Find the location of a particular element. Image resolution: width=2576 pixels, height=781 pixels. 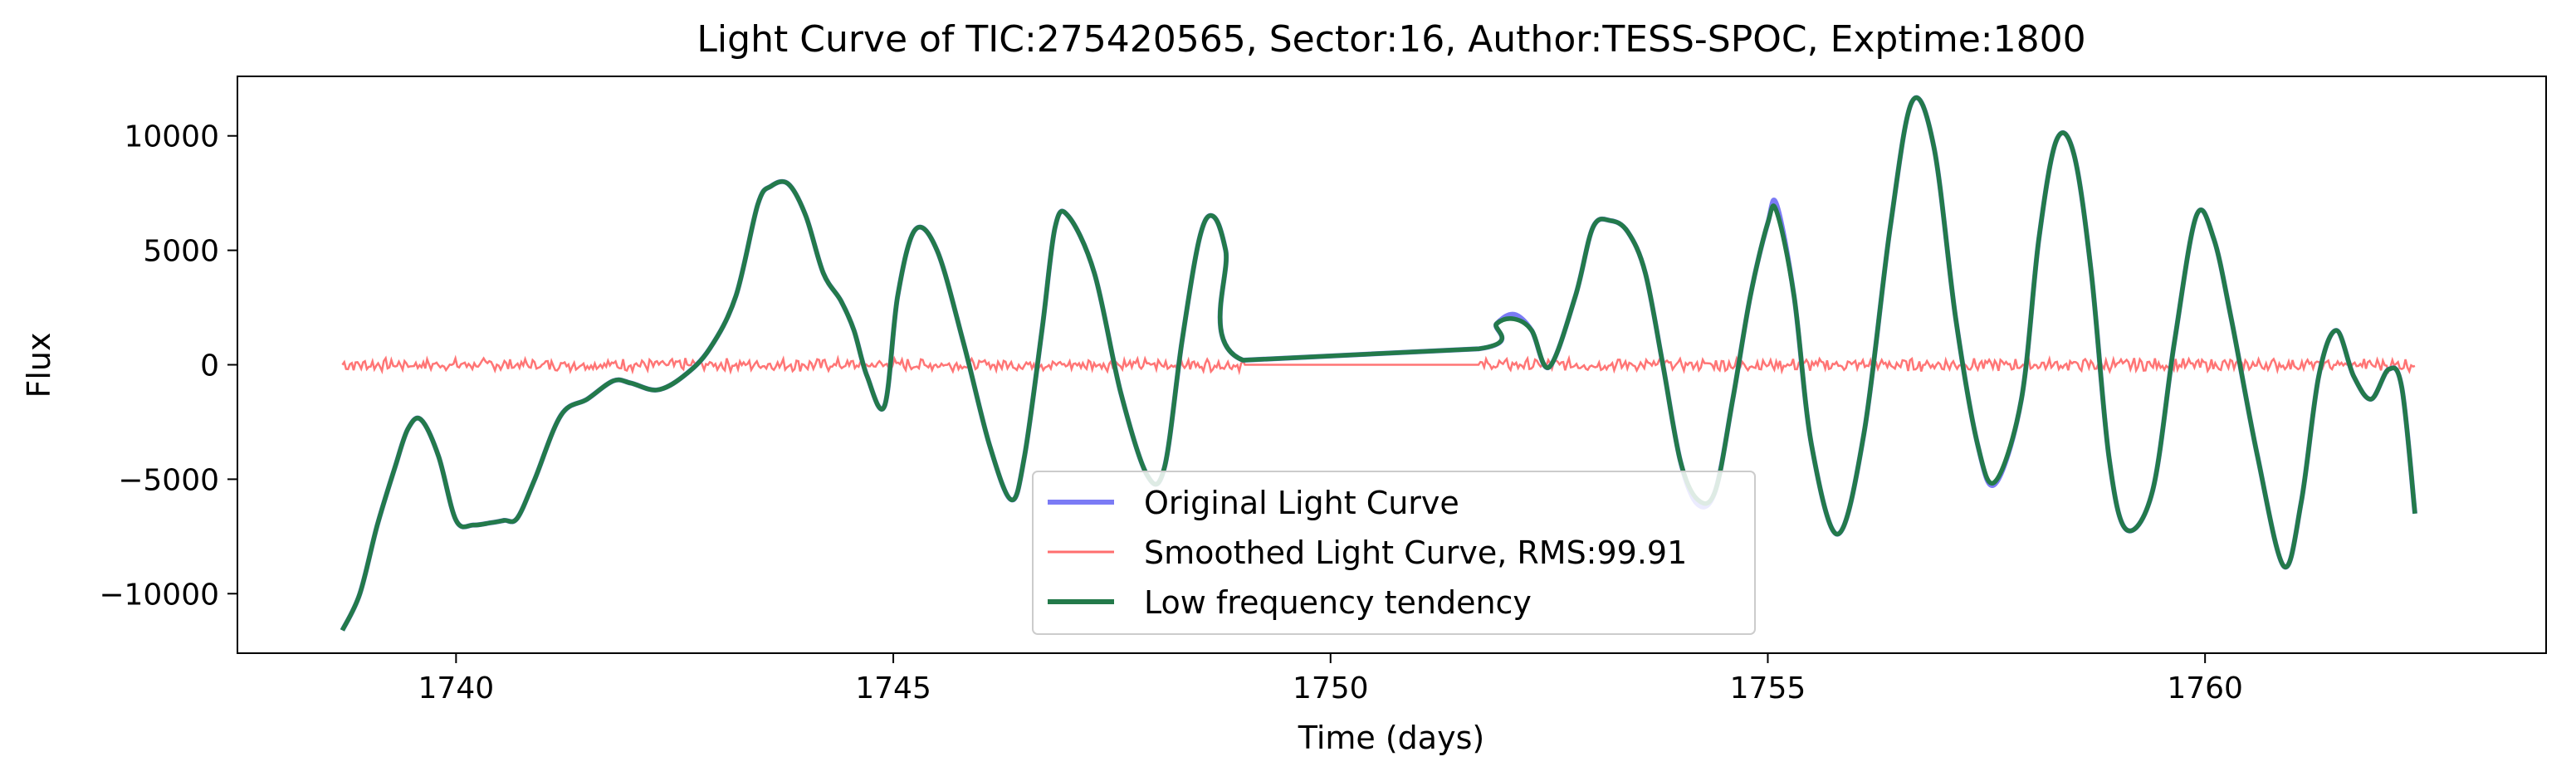

x-tick-label: 1745 is located at coordinates (893, 688).